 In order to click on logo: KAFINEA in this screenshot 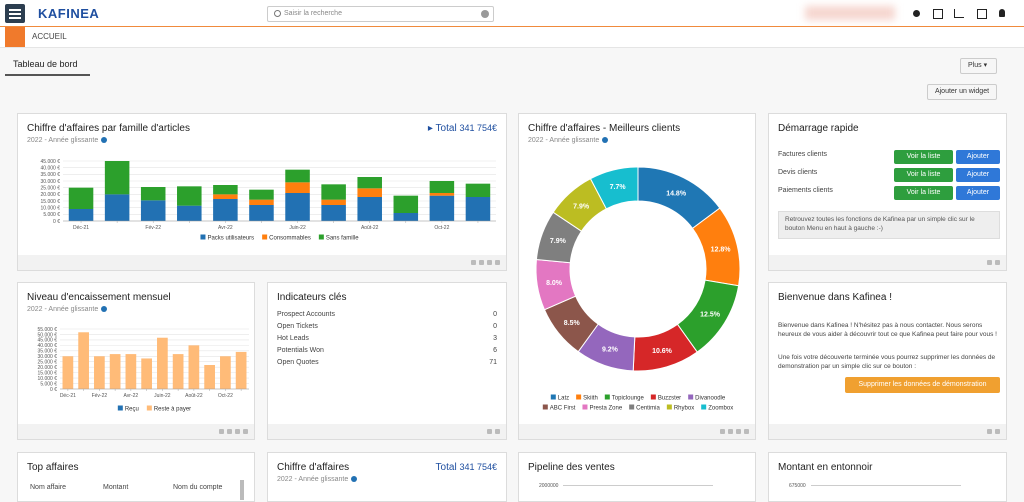, I will do `click(69, 13)`.